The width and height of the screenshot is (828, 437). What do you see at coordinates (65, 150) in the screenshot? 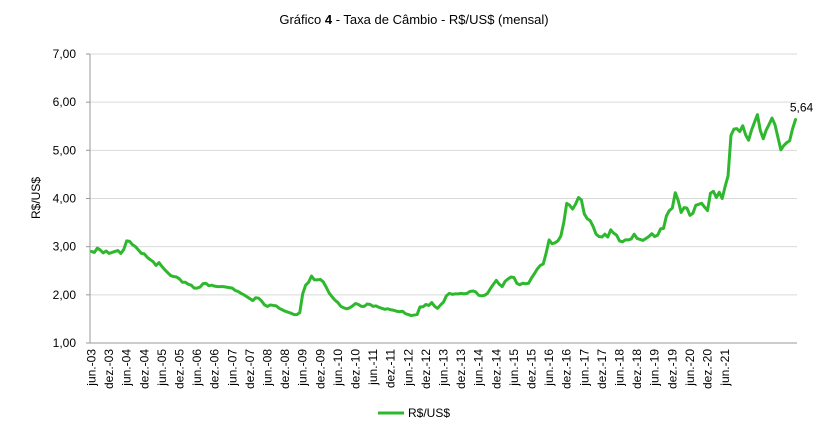
I see `y-tick-label: 5,00` at bounding box center [65, 150].